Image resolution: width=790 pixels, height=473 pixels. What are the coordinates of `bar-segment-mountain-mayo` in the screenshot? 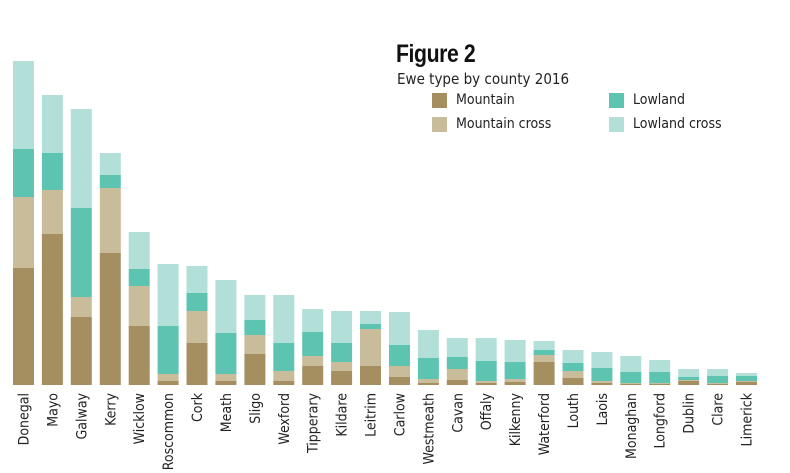 It's located at (52, 309).